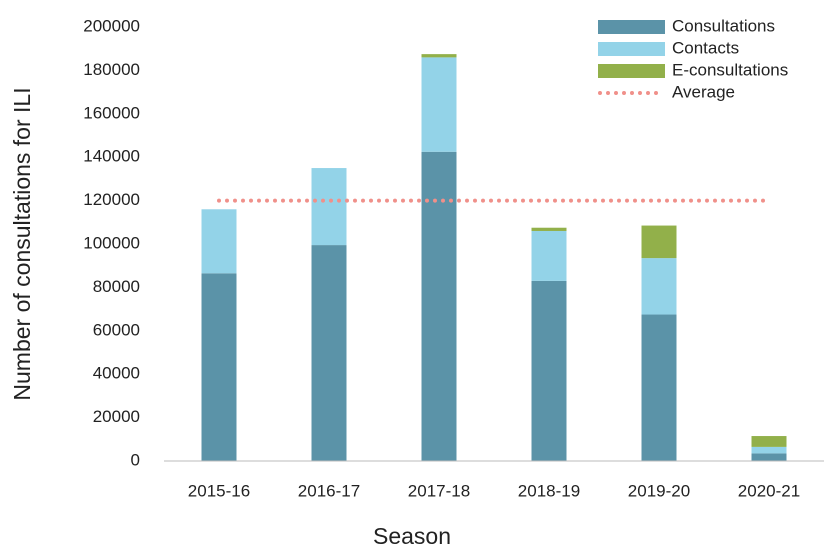  I want to click on y-tick-label: 180000, so click(111, 69).